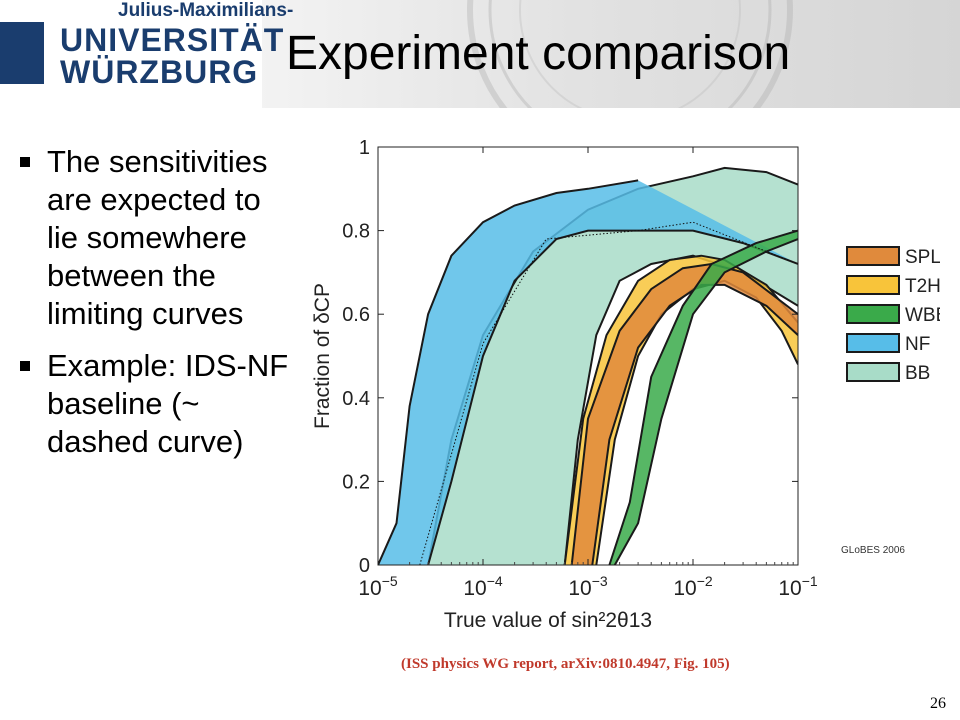 This screenshot has height=720, width=960. What do you see at coordinates (873, 550) in the screenshot?
I see `globes-watermark: GLoBES 2006` at bounding box center [873, 550].